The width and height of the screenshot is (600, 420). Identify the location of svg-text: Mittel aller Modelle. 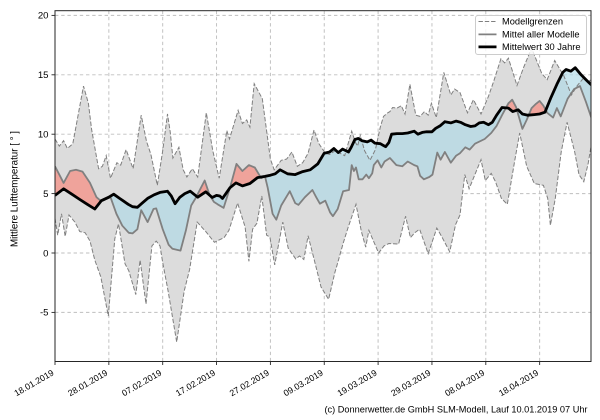
(541, 34).